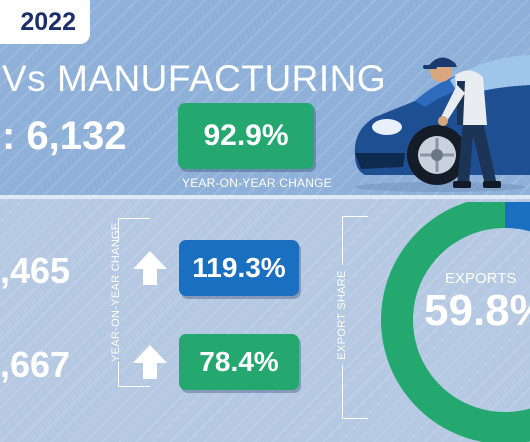 Image resolution: width=530 pixels, height=442 pixels. What do you see at coordinates (342, 315) in the screenshot?
I see `export-share-label: EXPORT SHARE` at bounding box center [342, 315].